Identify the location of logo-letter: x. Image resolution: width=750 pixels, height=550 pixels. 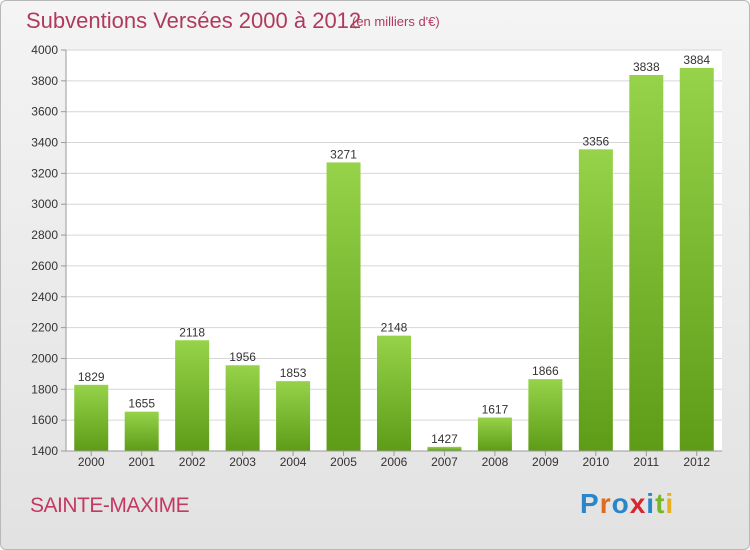
(638, 503).